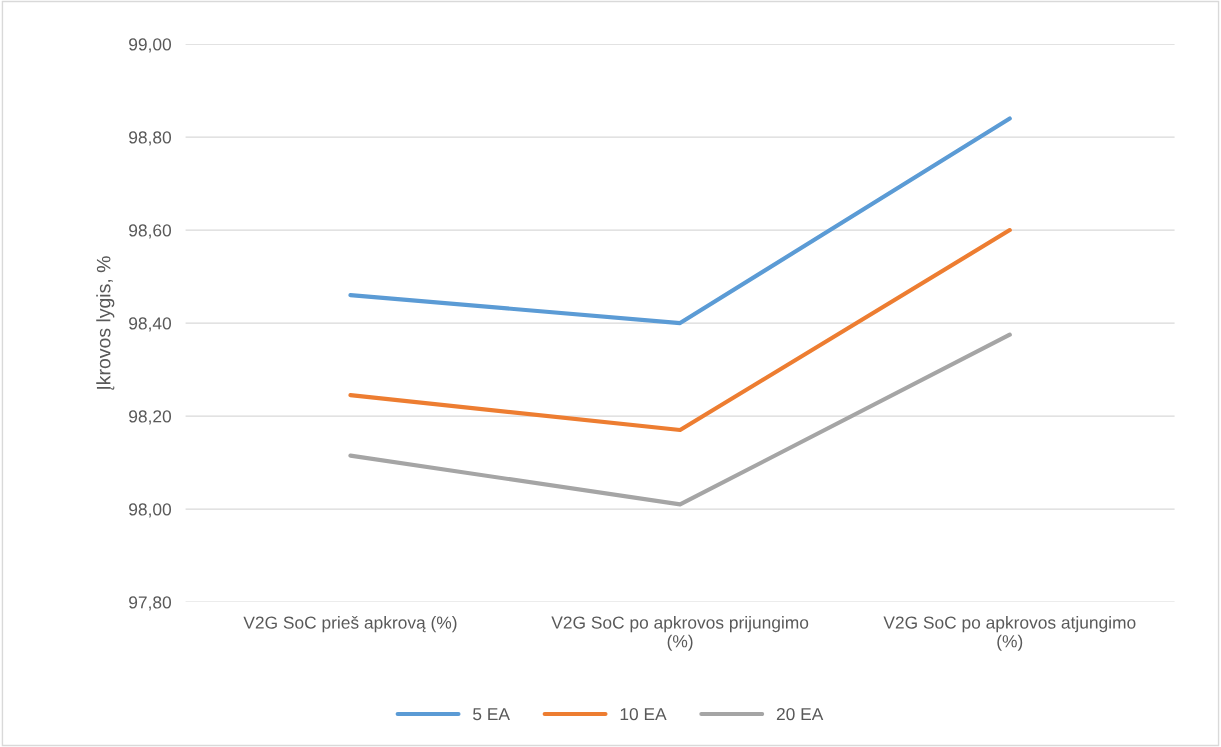 Image resolution: width=1221 pixels, height=747 pixels. What do you see at coordinates (150, 138) in the screenshot?
I see `y-tick-label: 98,80` at bounding box center [150, 138].